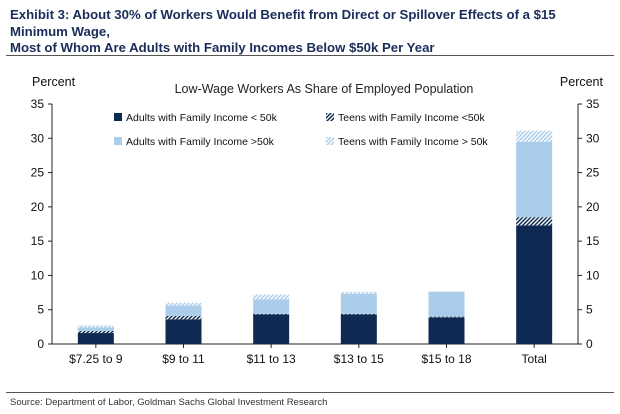  Describe the element at coordinates (310, 55) in the screenshot. I see `top-divider` at that location.